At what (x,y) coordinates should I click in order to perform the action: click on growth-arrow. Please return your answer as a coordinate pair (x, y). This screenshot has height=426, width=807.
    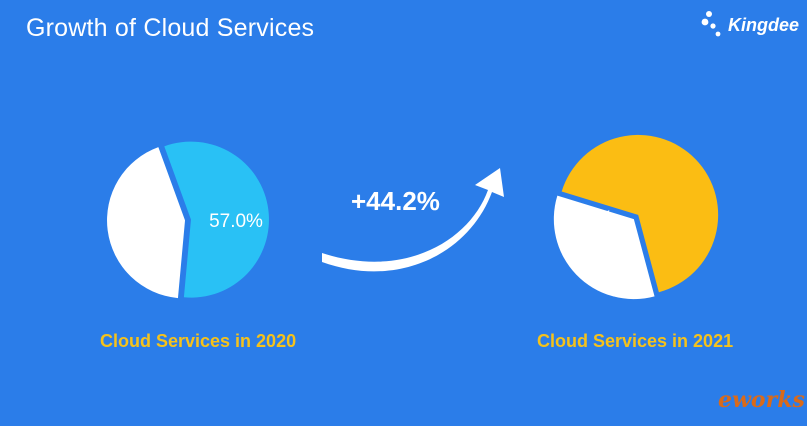
    Looking at the image, I should click on (413, 220).